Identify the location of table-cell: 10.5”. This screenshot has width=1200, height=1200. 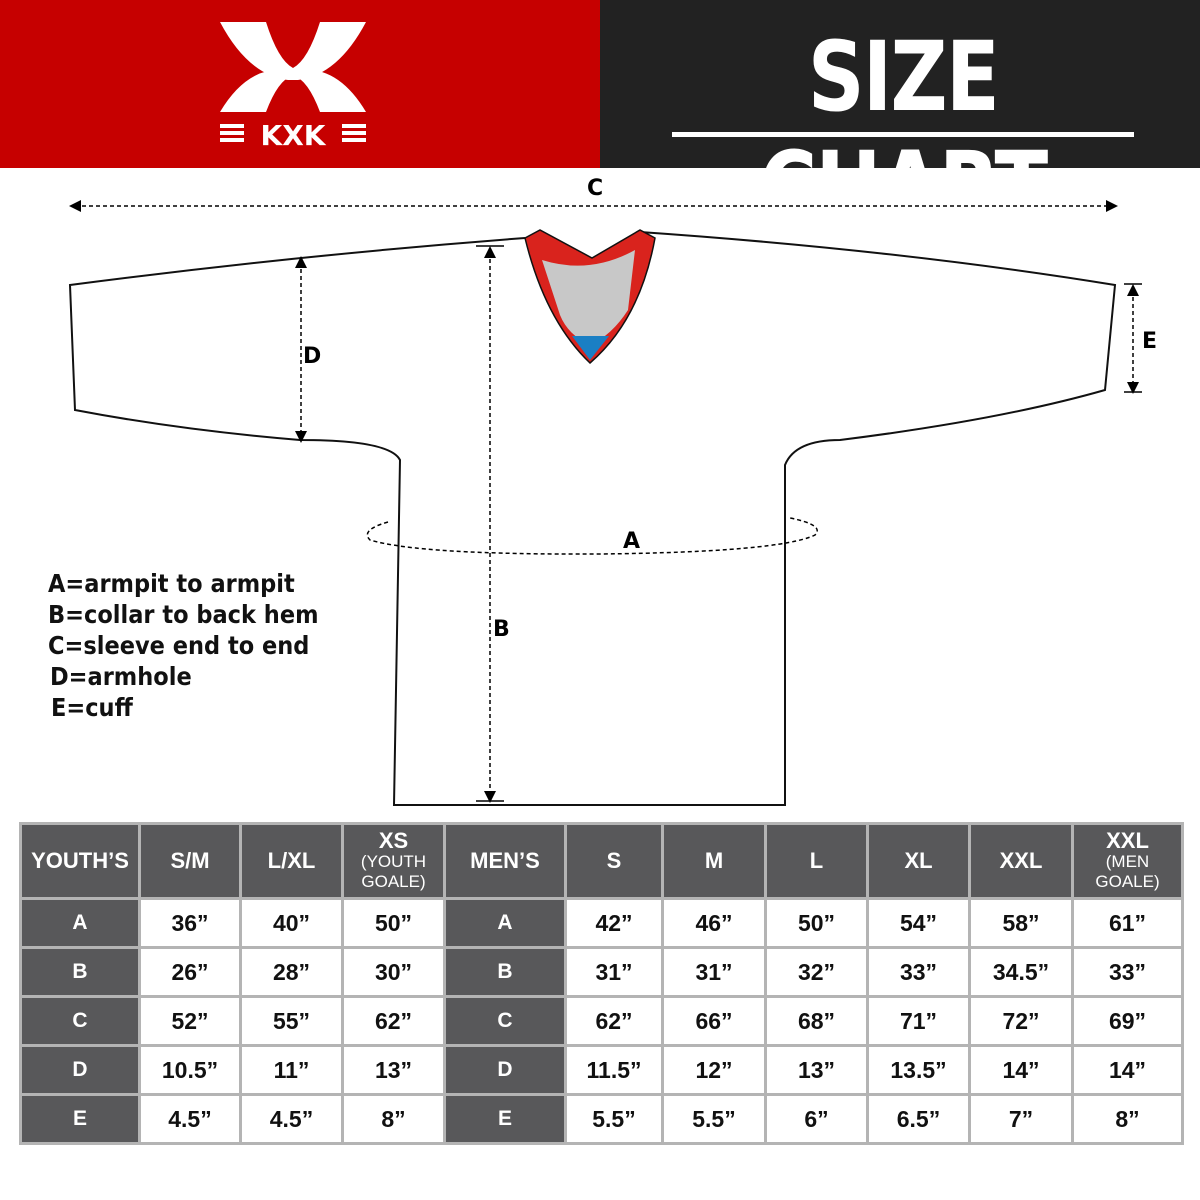
(190, 1070).